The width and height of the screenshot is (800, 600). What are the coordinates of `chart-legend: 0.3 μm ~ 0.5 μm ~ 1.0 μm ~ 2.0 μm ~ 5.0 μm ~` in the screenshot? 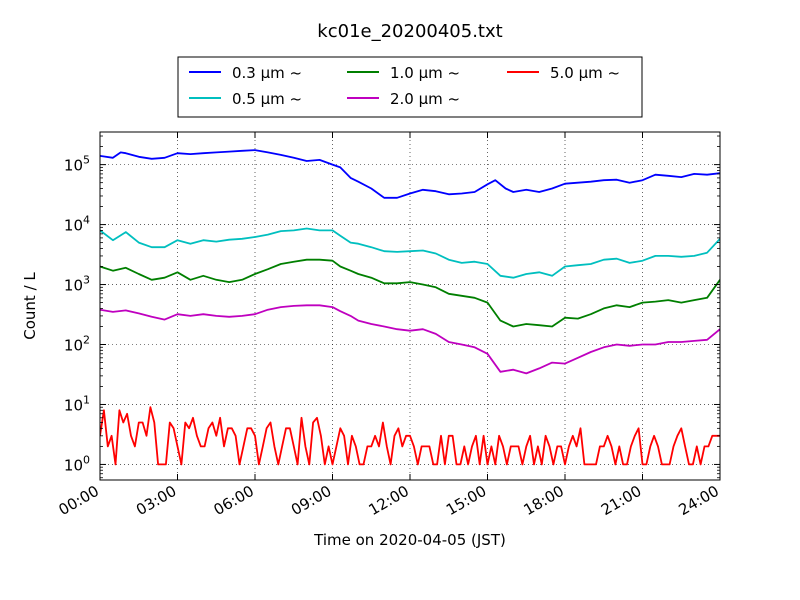 It's located at (410, 87).